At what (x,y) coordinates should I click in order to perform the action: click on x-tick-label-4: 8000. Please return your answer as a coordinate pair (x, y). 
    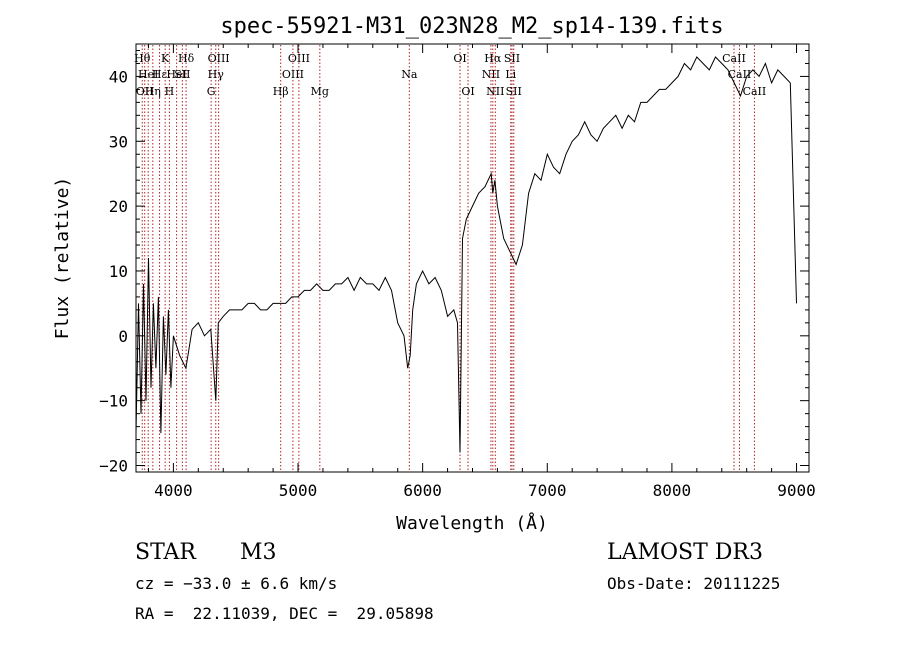
    Looking at the image, I should click on (672, 490).